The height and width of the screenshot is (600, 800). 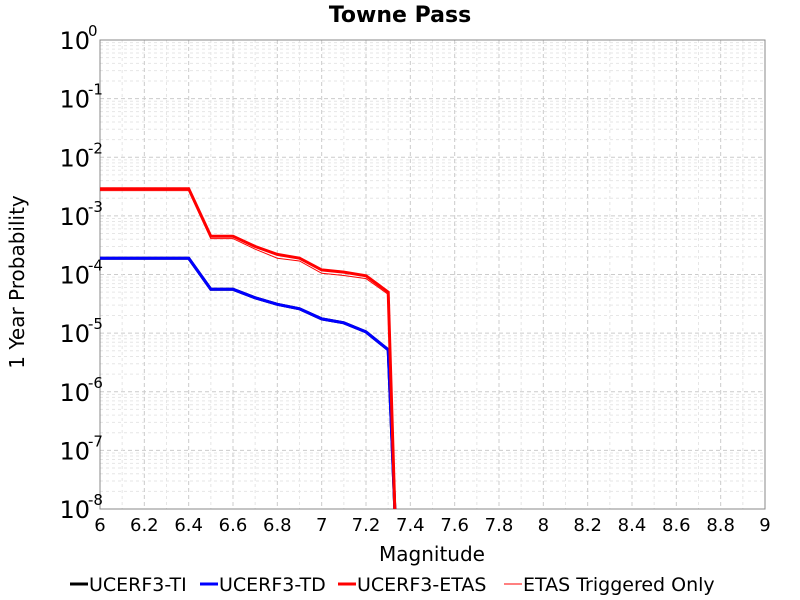 I want to click on x-tick-label: 8, so click(x=543, y=525).